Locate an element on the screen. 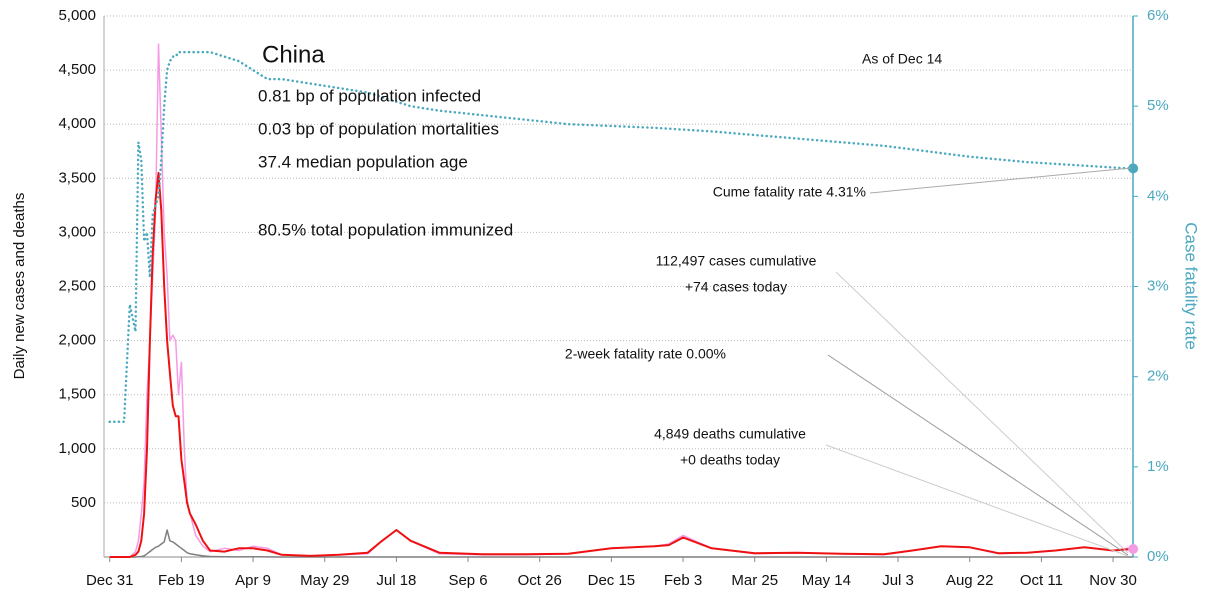 The width and height of the screenshot is (1205, 600). x-tick-label: Feb 3 is located at coordinates (683, 580).